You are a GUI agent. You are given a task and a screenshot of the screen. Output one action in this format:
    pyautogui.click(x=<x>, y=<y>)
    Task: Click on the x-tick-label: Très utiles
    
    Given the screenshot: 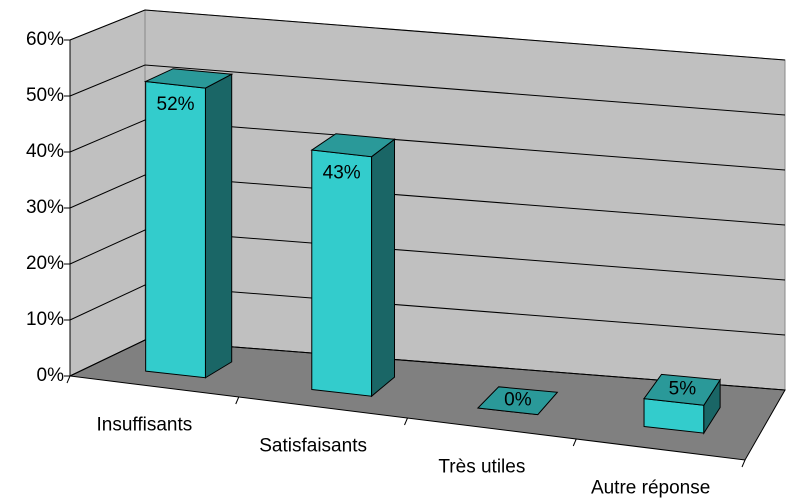 What is the action you would take?
    pyautogui.click(x=481, y=467)
    